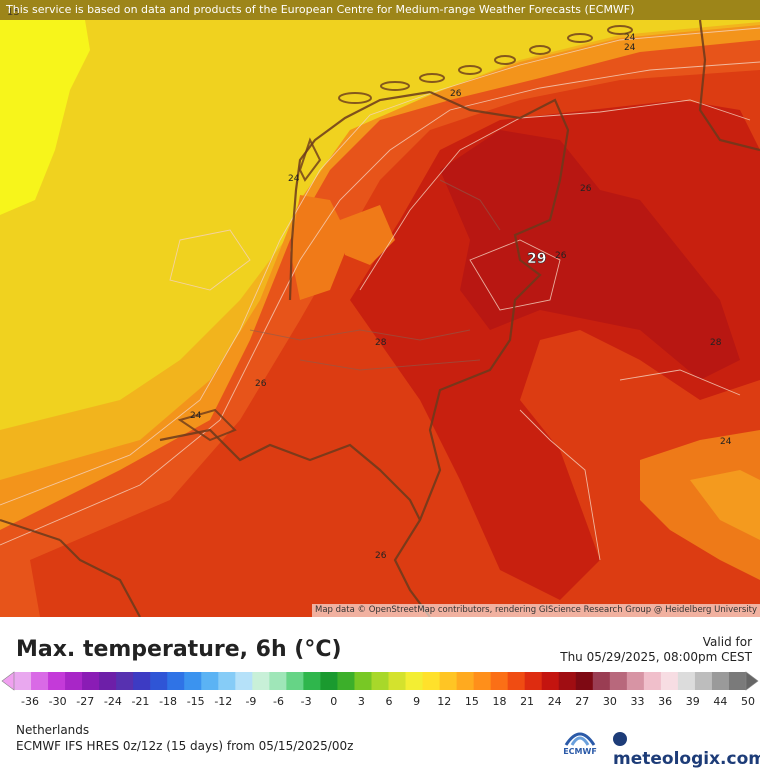 This screenshot has height=769, width=760. What do you see at coordinates (580, 739) in the screenshot?
I see `ecmwf-logo-icon` at bounding box center [580, 739].